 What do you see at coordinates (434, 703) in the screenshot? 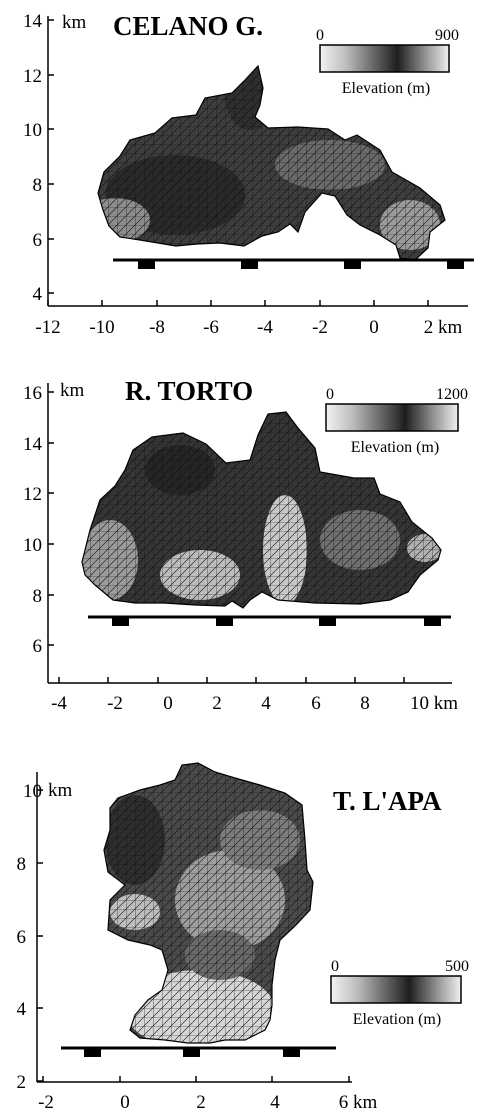
I see `x-tick-label: 10 km` at bounding box center [434, 703].